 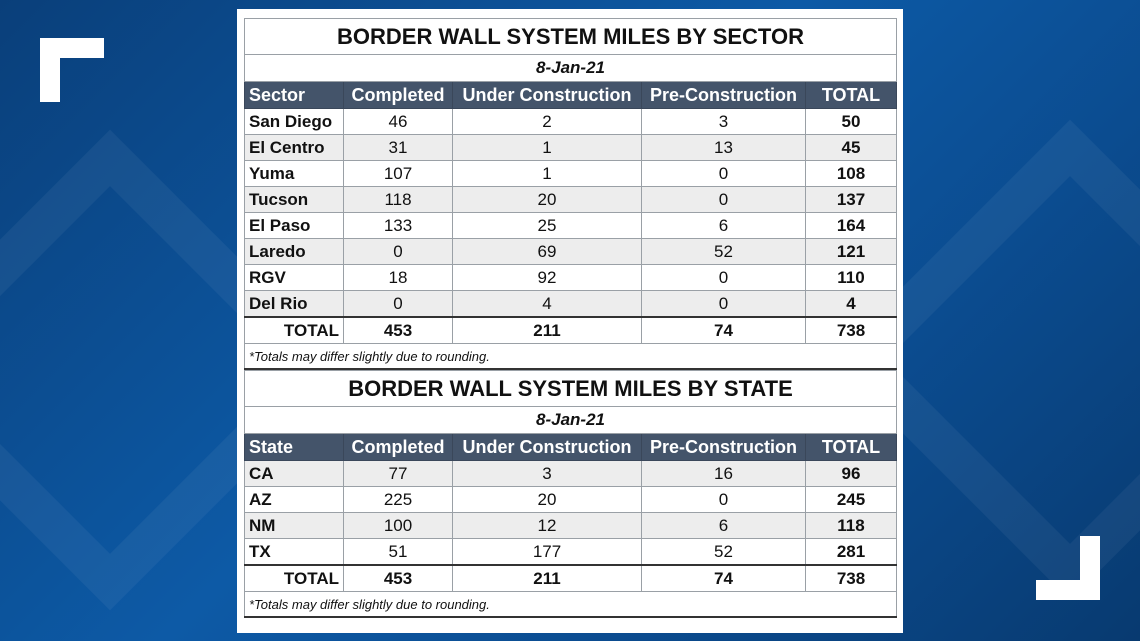 What do you see at coordinates (851, 173) in the screenshot?
I see `total-value: 108` at bounding box center [851, 173].